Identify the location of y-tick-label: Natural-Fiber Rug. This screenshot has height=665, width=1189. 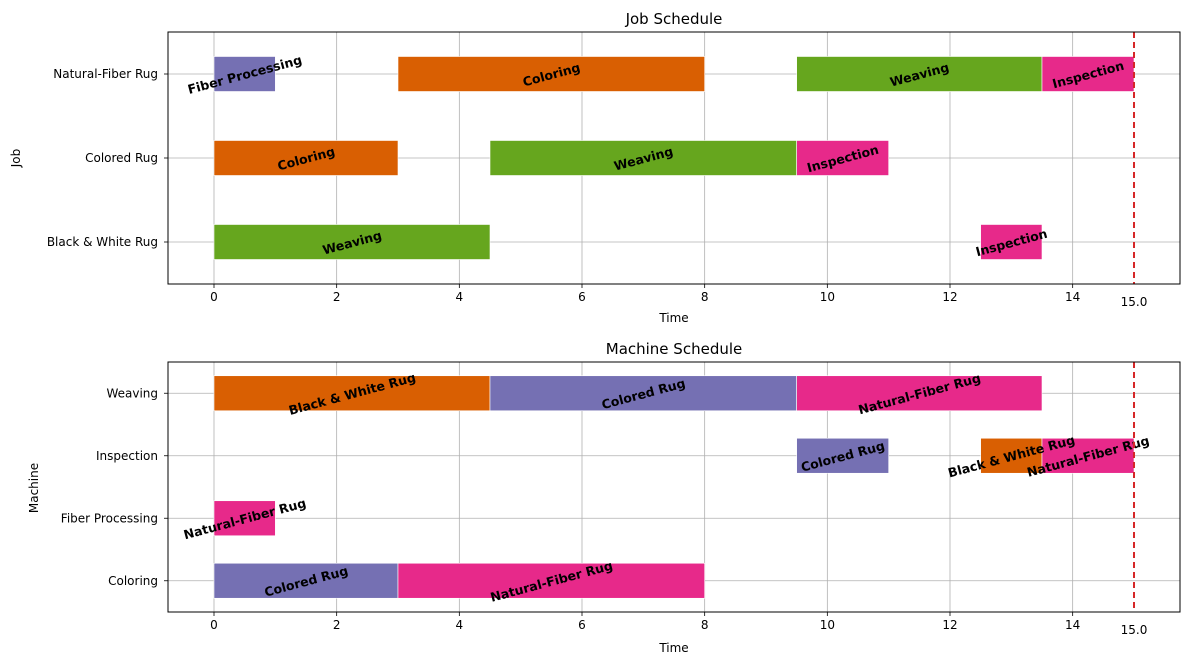
(105, 74).